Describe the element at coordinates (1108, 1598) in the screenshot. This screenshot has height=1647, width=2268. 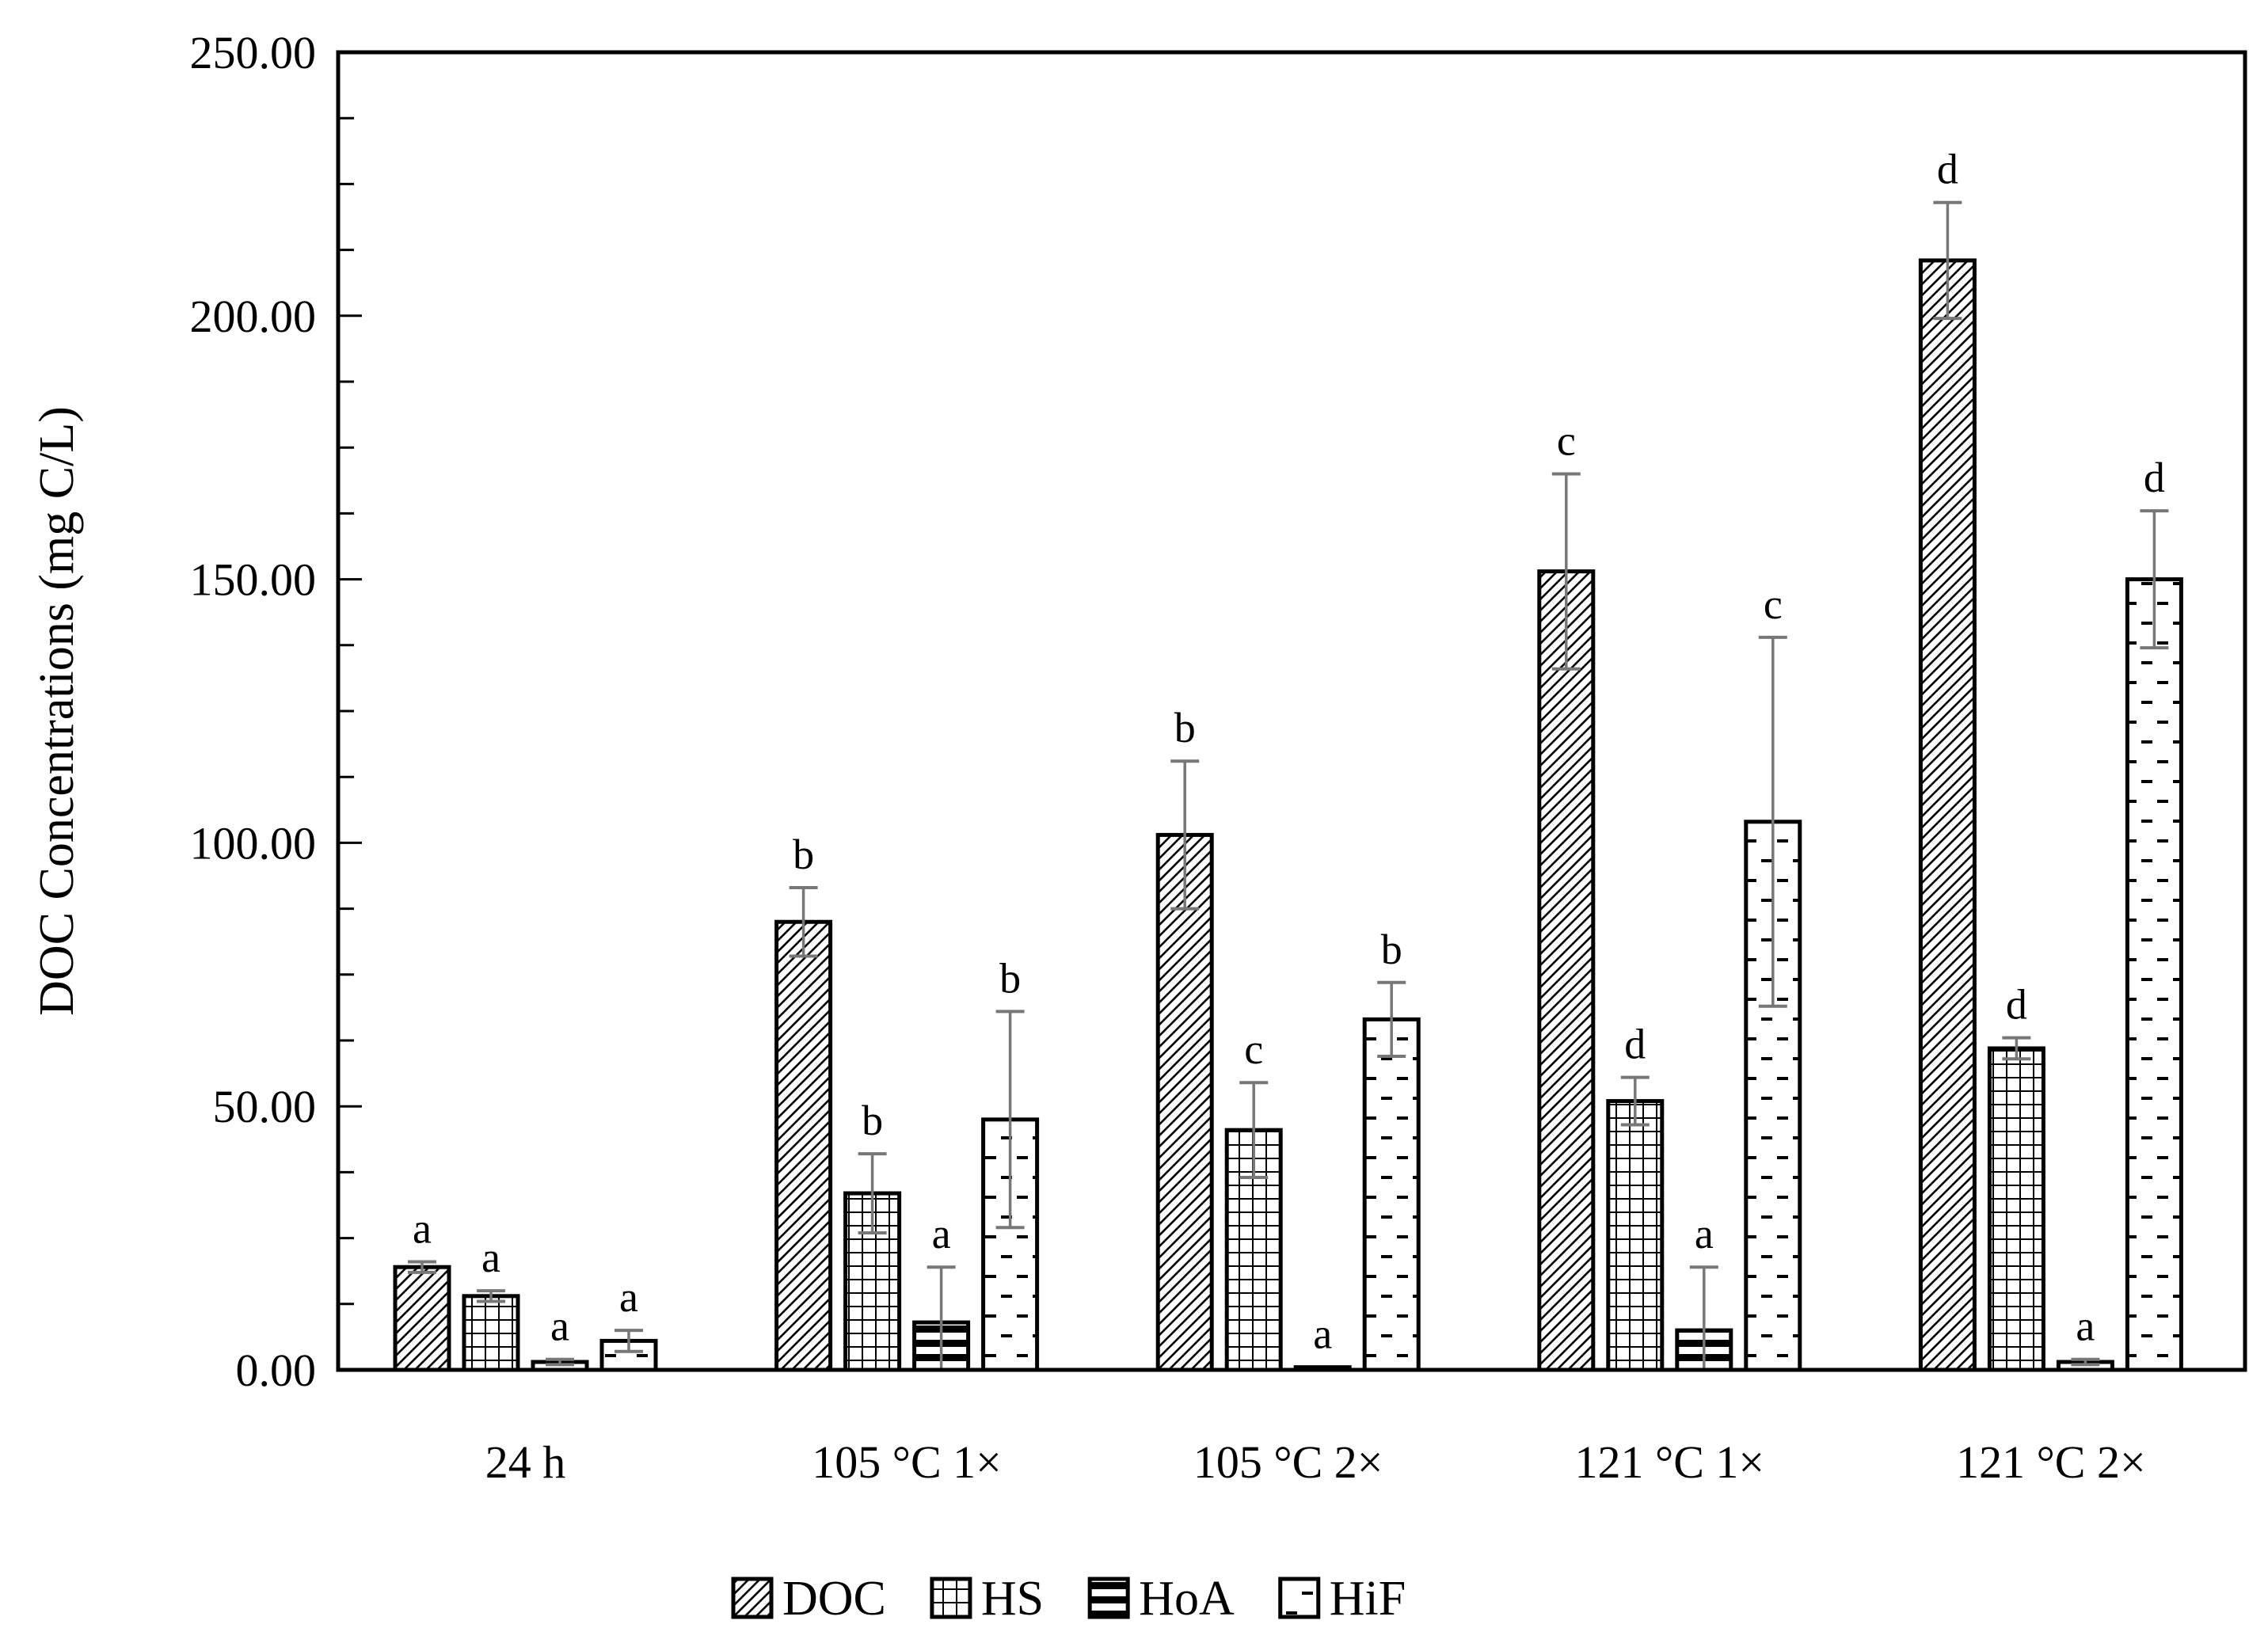
I see `legend-swatch-hoa` at that location.